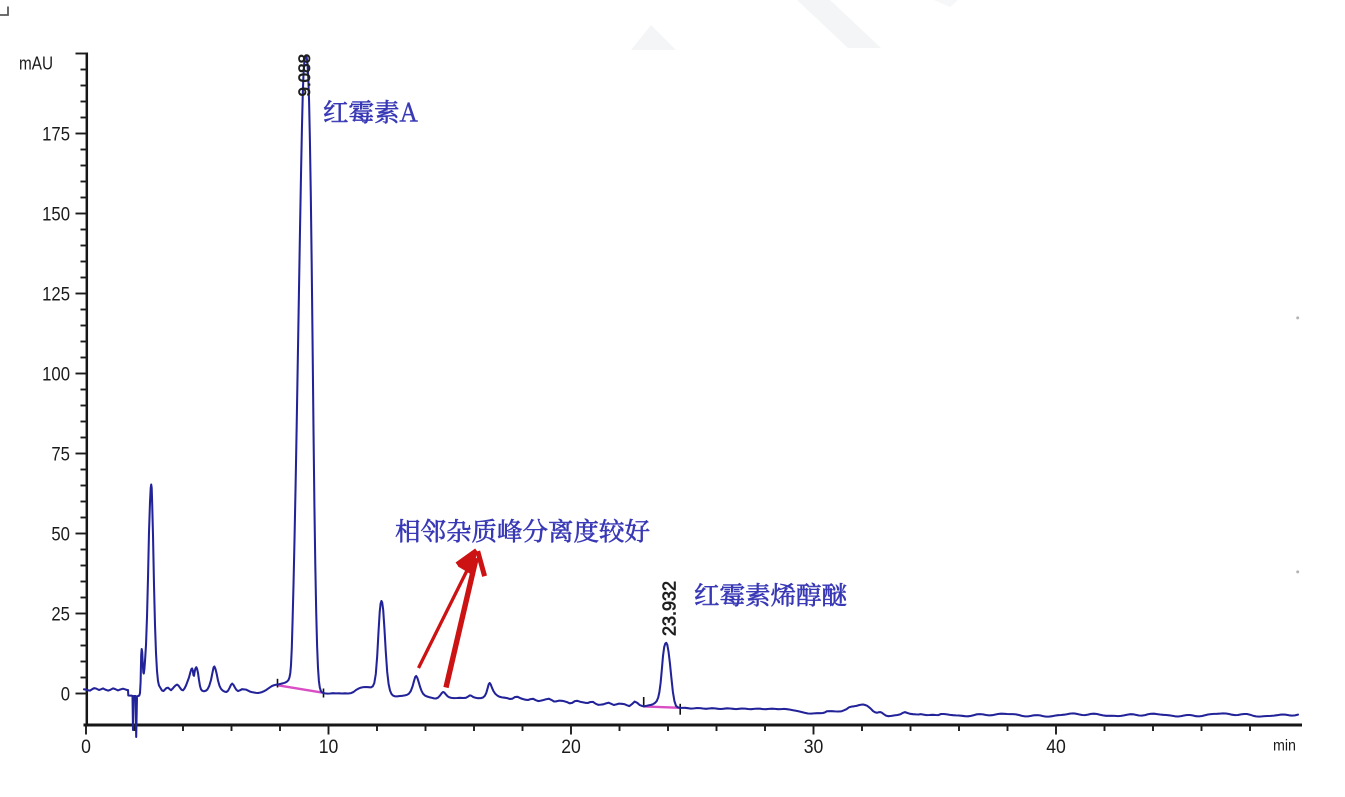  I want to click on svg-text: 23.932, so click(670, 608).